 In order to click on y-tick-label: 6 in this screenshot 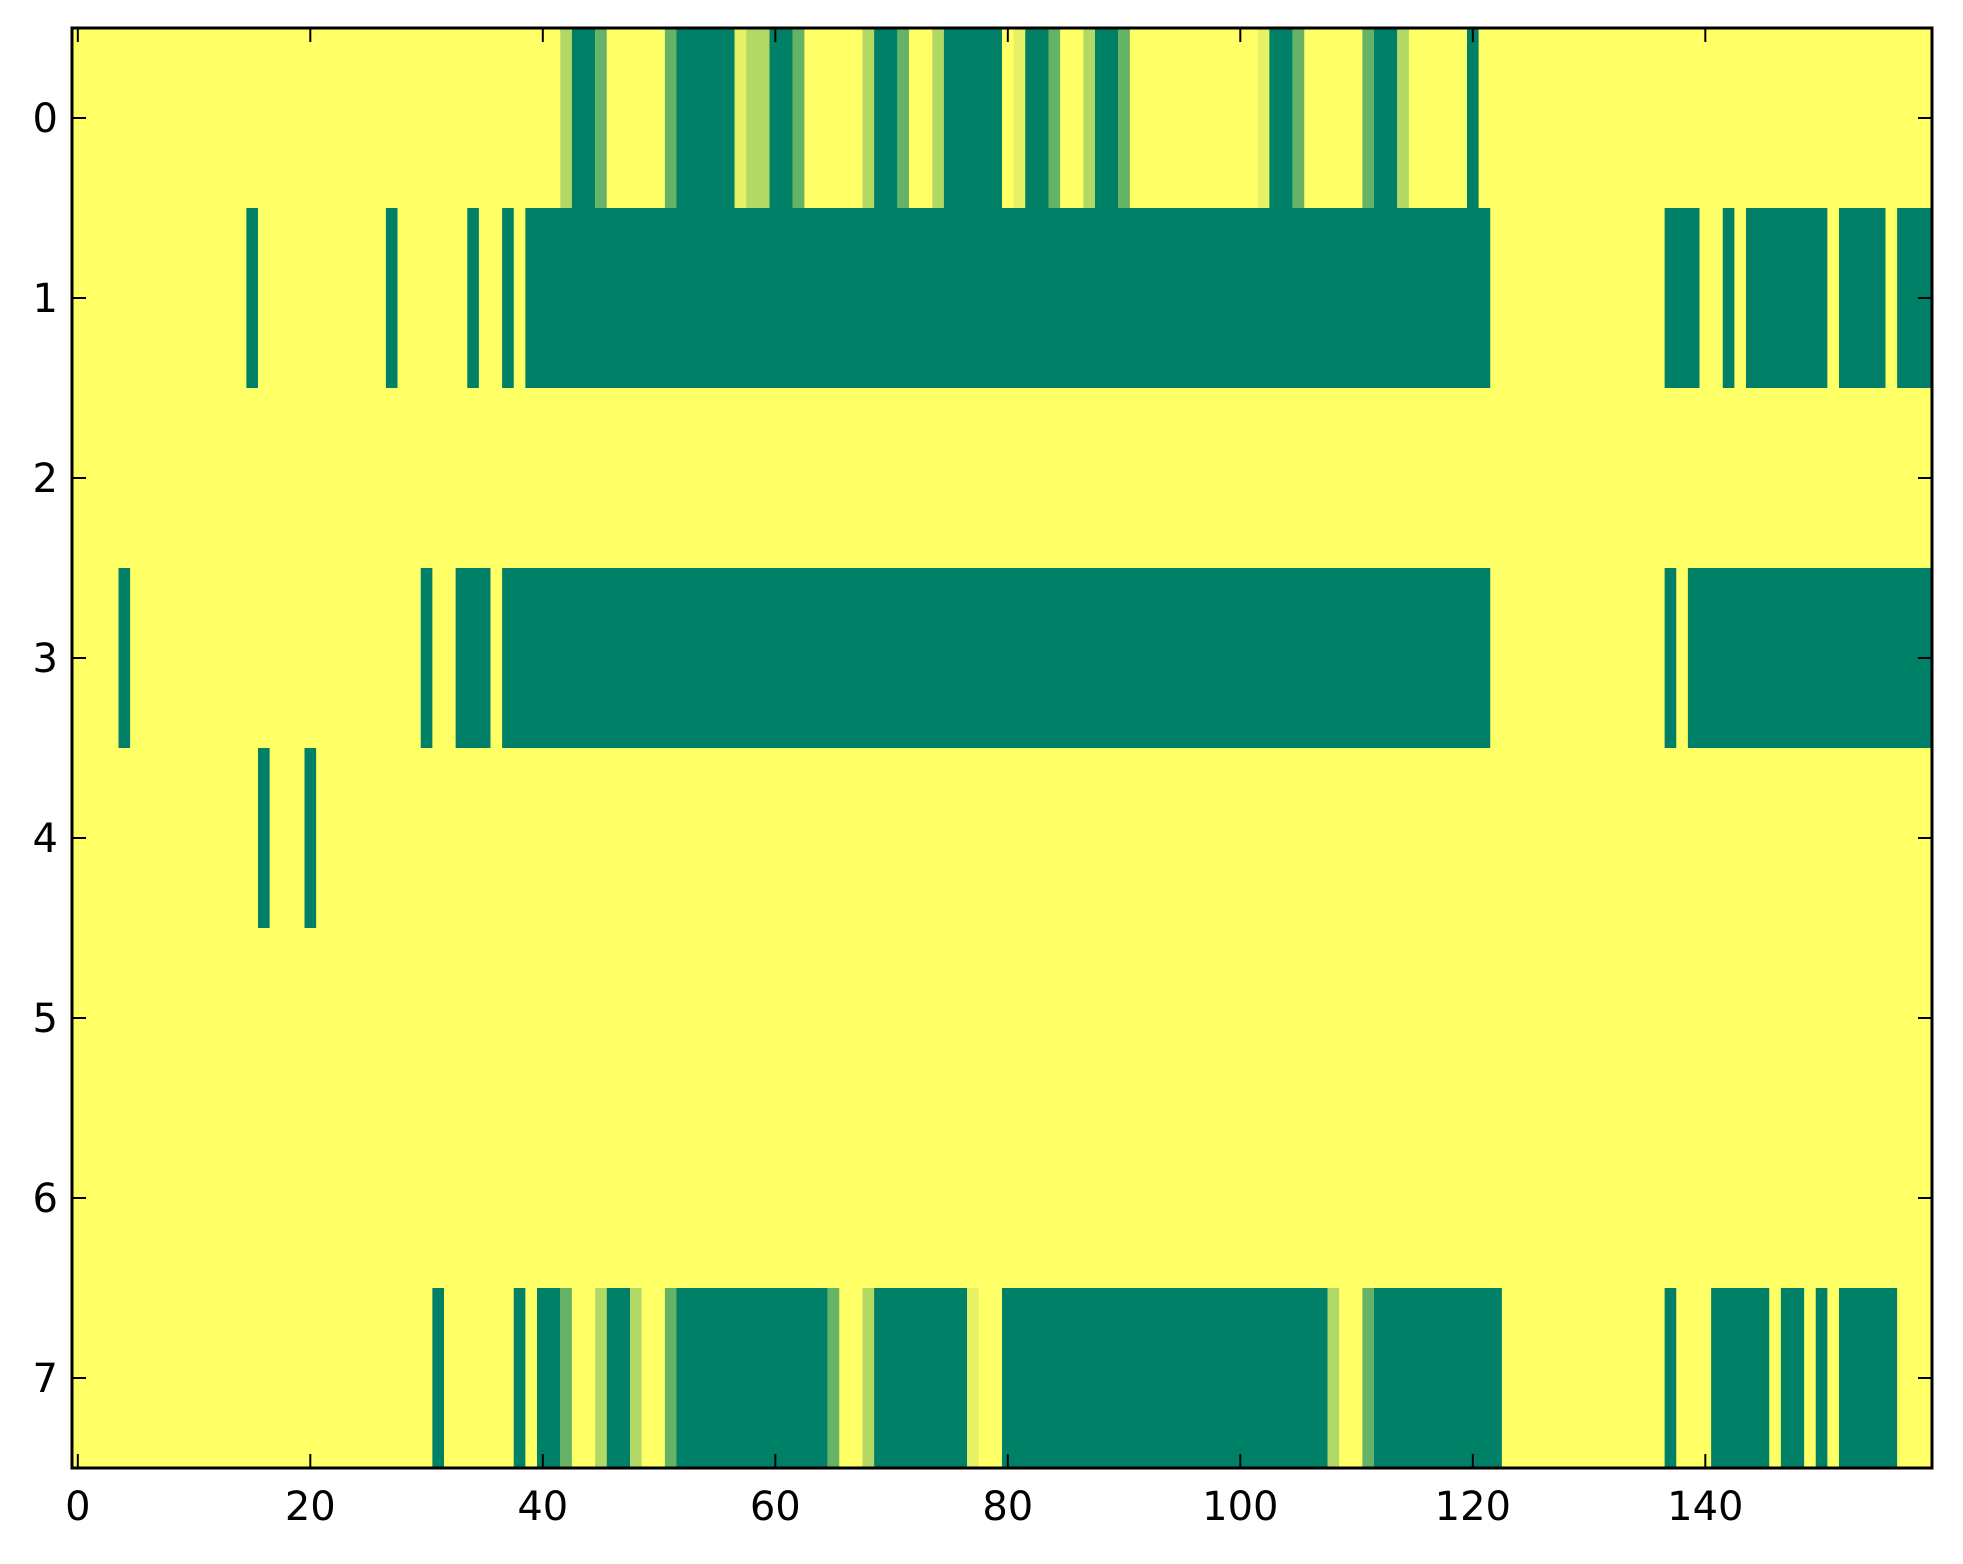, I will do `click(45, 1199)`.